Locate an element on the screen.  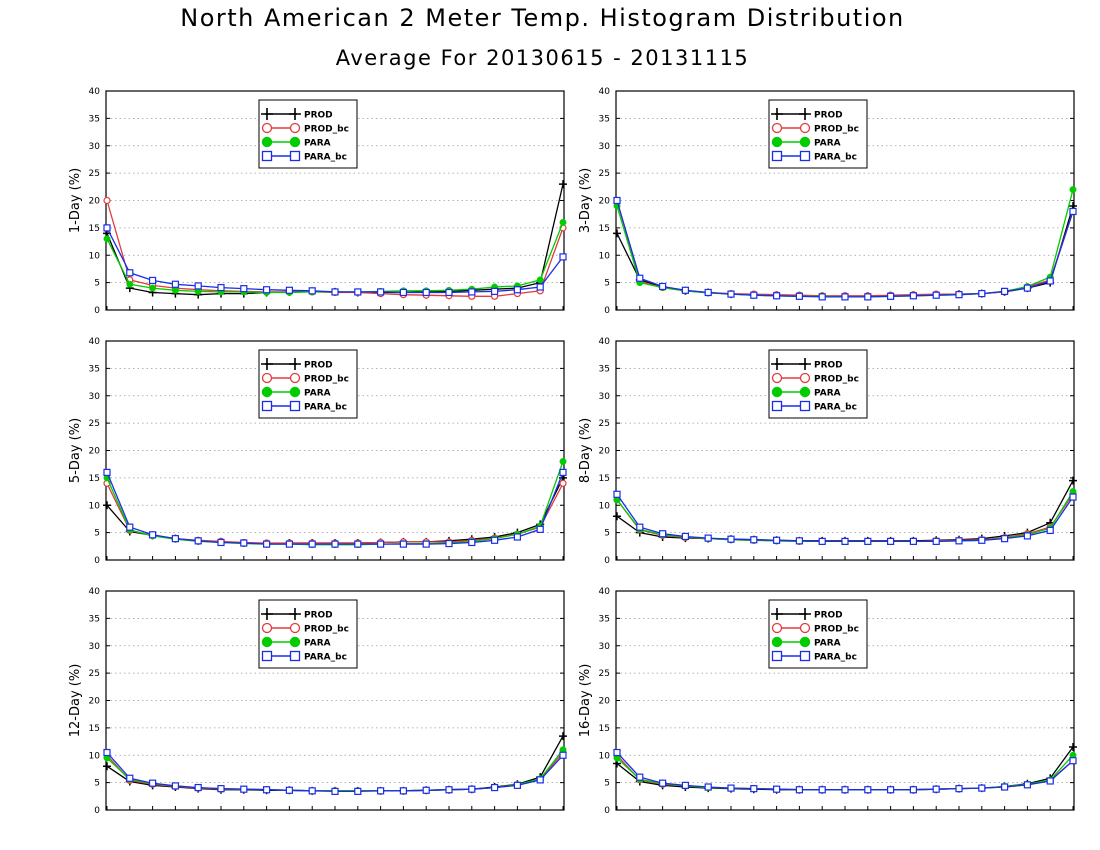
y-axis-label: 1-Day (%) is located at coordinates (75, 200).